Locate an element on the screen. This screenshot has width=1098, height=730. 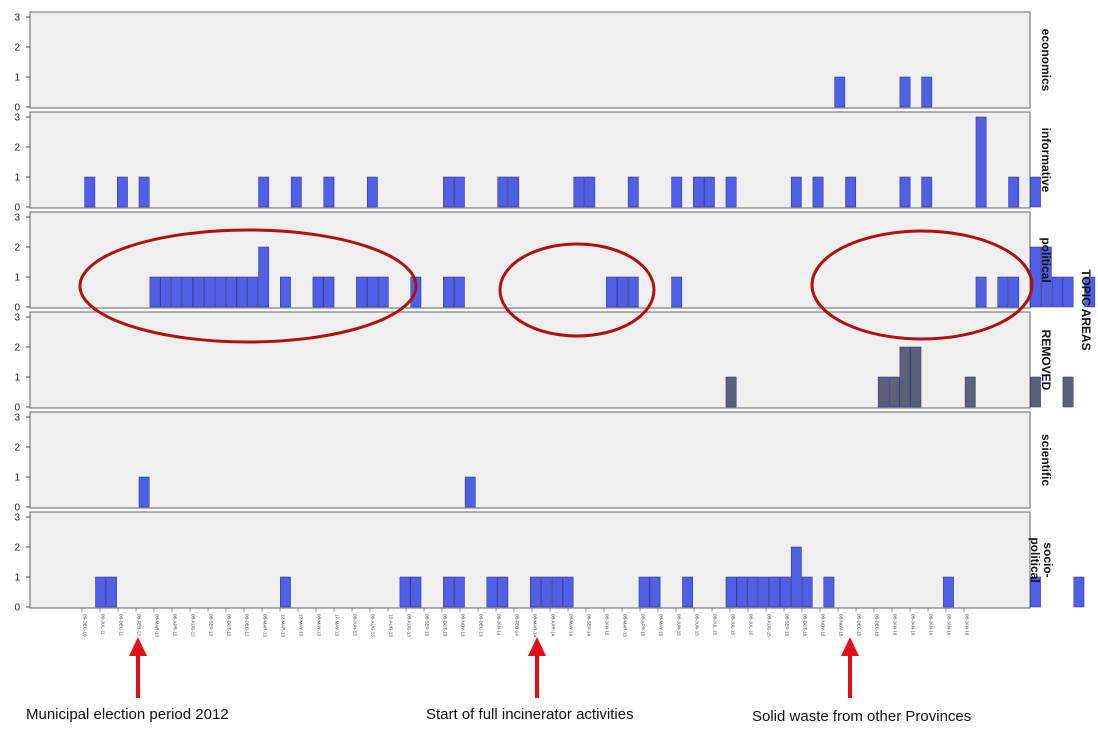
panel-label: REMOVED is located at coordinates (1046, 360).